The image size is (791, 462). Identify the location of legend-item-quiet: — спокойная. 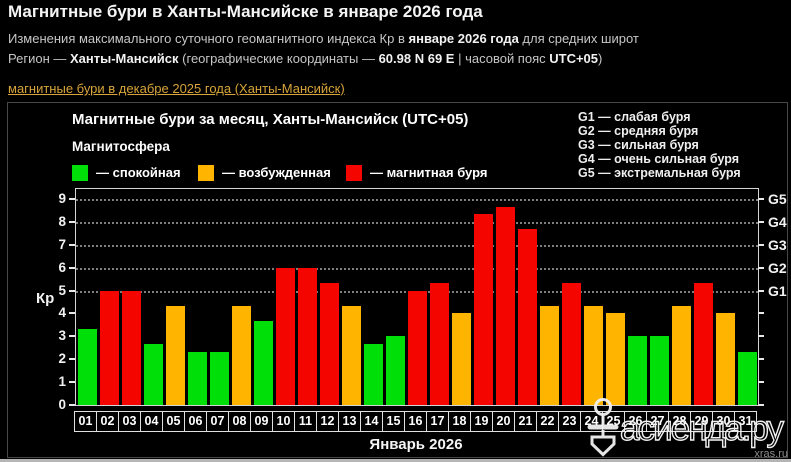
(126, 172).